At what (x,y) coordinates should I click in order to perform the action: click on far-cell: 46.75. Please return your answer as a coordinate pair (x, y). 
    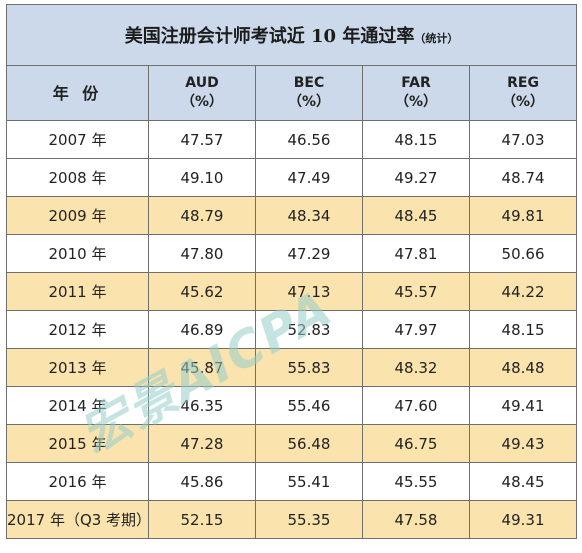
    Looking at the image, I should click on (416, 443).